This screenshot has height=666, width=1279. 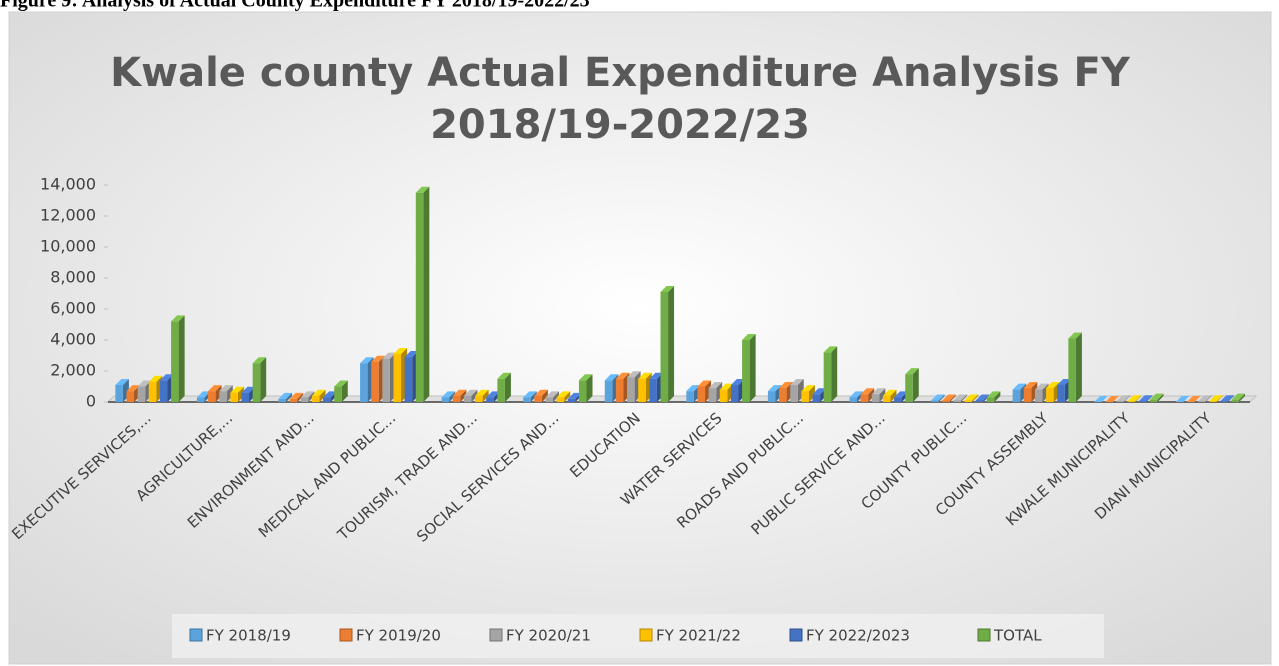 What do you see at coordinates (398, 636) in the screenshot?
I see `legend-label: FY 2019/20` at bounding box center [398, 636].